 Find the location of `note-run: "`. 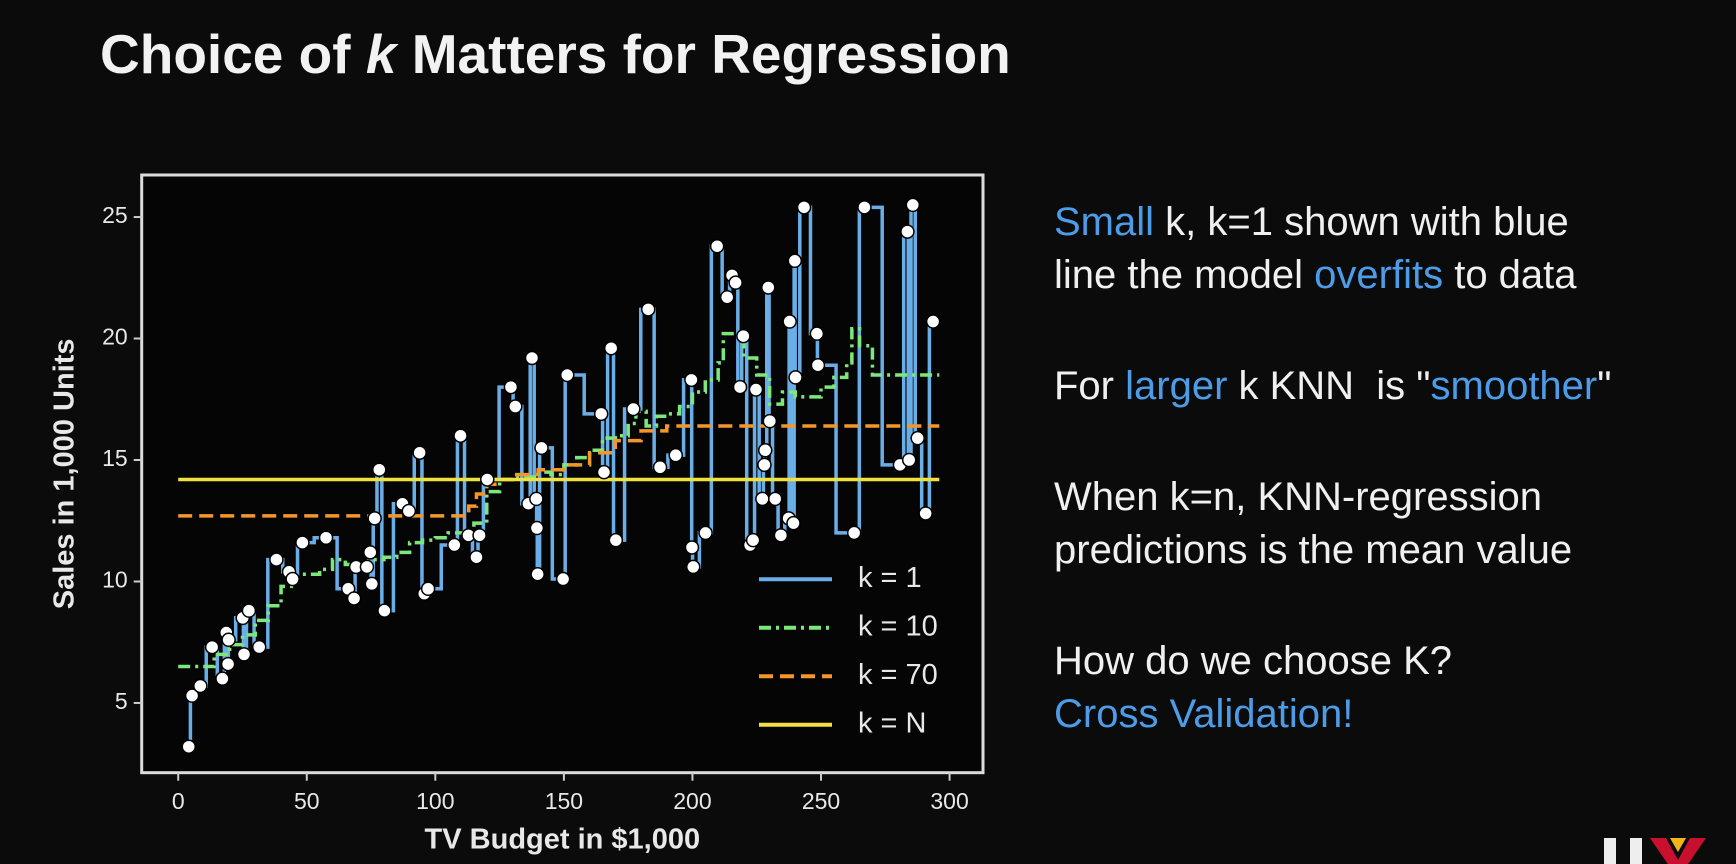

note-run: " is located at coordinates (1604, 386).